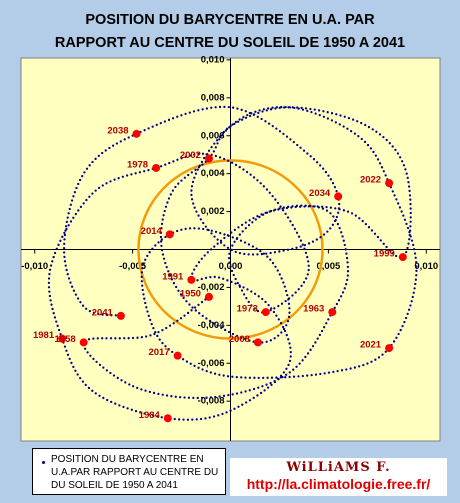 The height and width of the screenshot is (503, 460). Describe the element at coordinates (213, 135) in the screenshot. I see `y-tick-label: 0,006` at that location.